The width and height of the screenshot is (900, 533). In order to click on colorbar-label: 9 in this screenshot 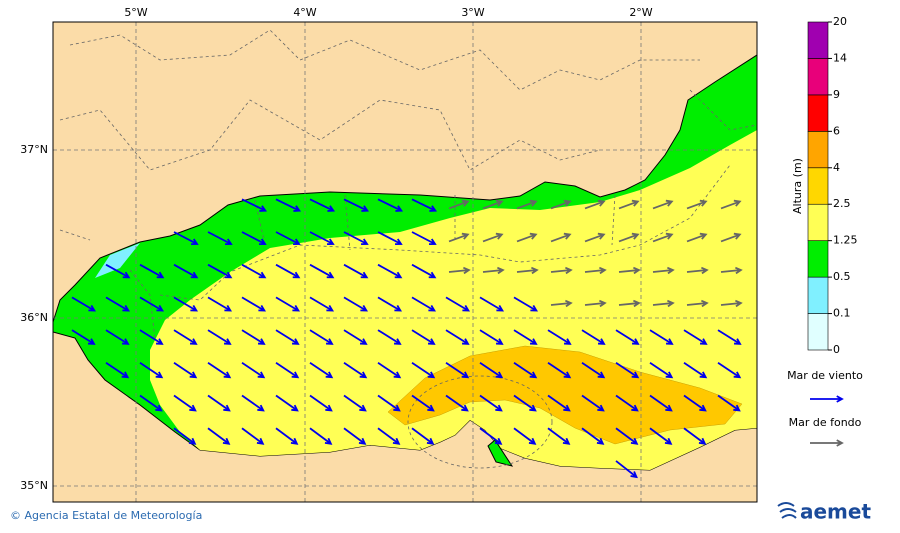, I will do `click(836, 94)`.